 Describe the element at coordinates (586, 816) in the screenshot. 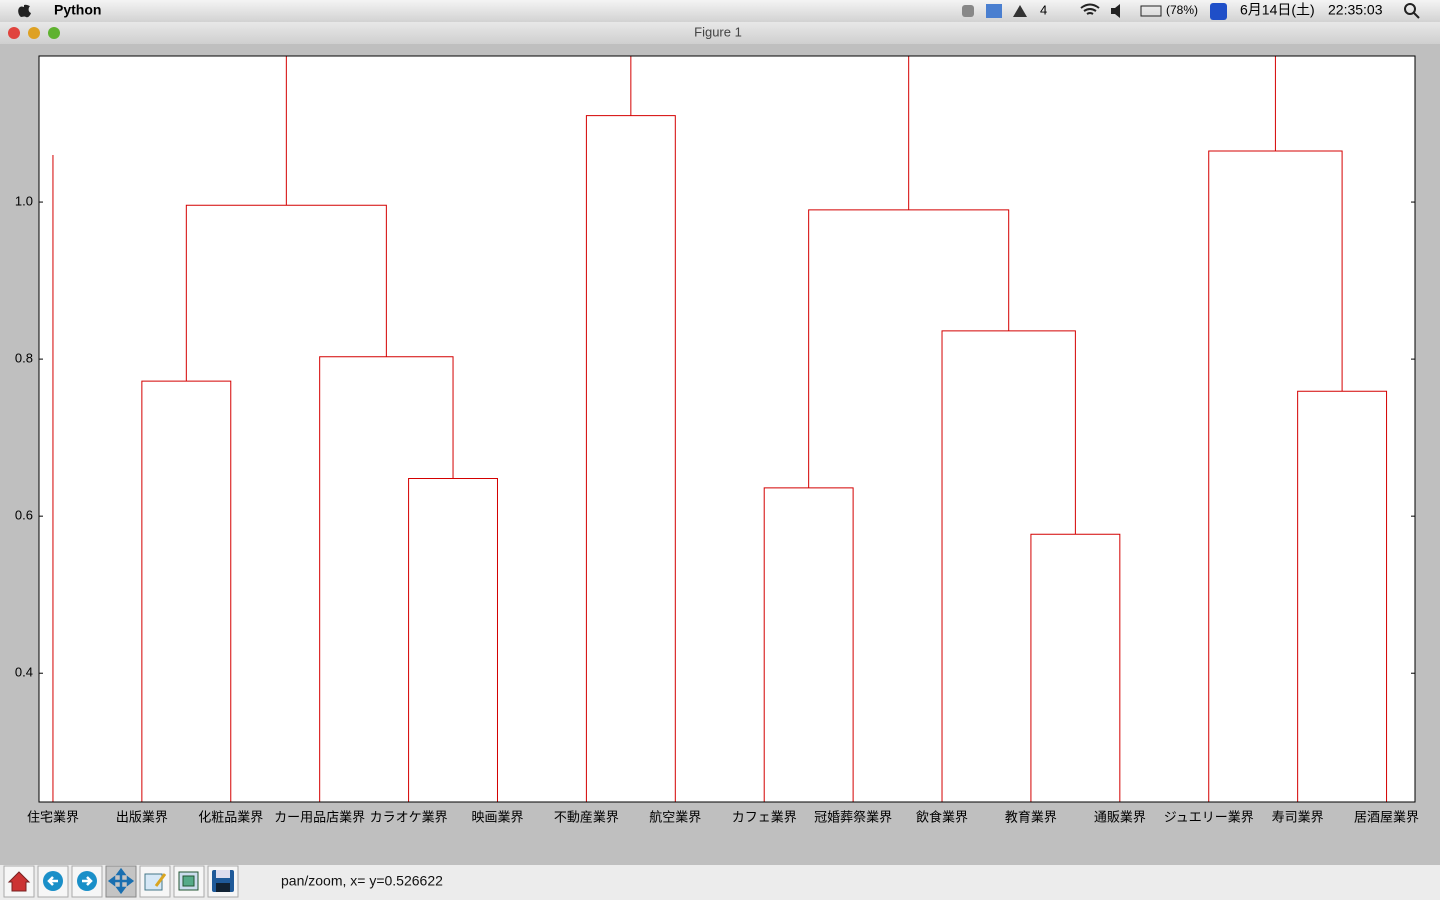

I see `leaf-label: 不動産業界` at that location.